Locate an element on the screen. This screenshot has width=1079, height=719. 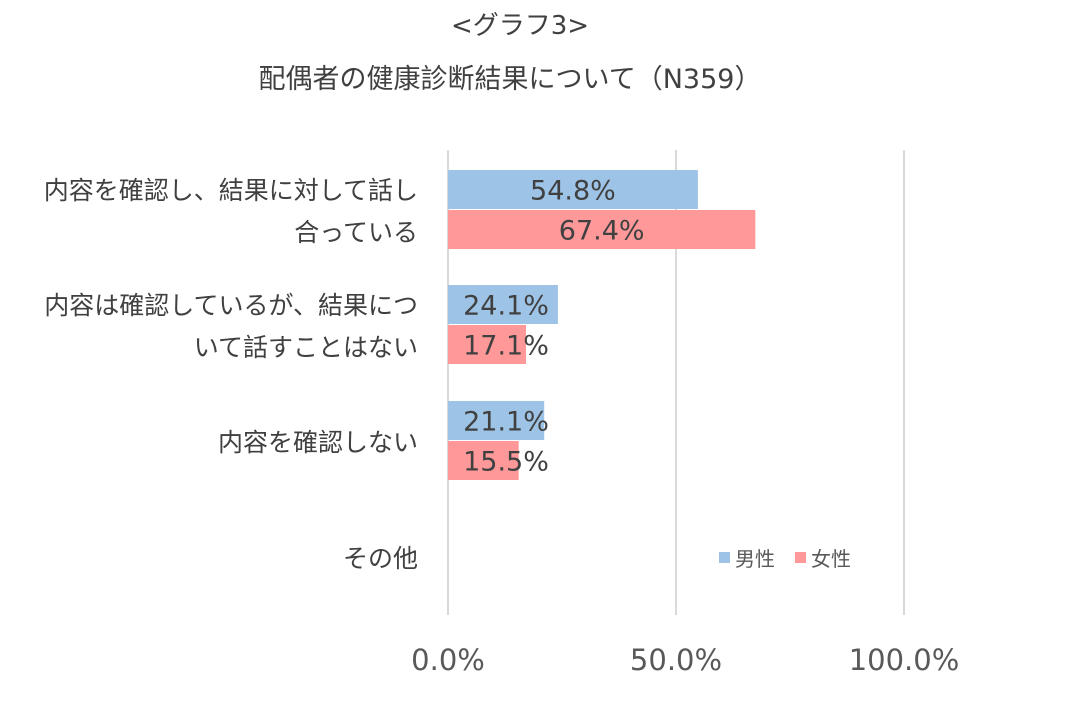
category-label-0-line0: 内容を確認し、結果に対して話し is located at coordinates (231, 190).